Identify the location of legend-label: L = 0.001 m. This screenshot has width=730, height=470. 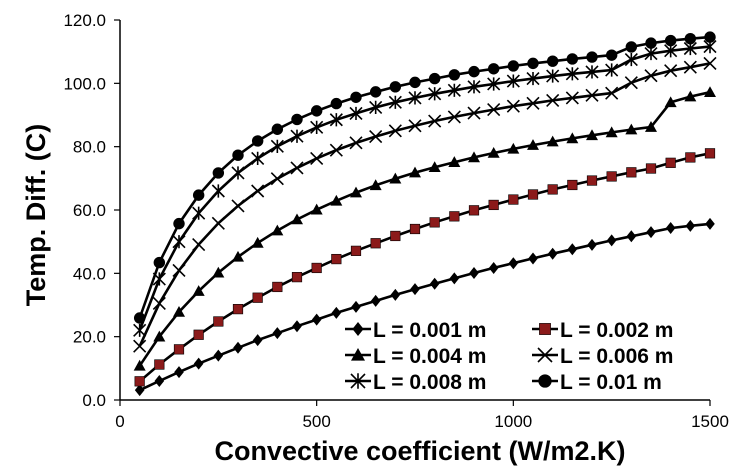
(429, 330).